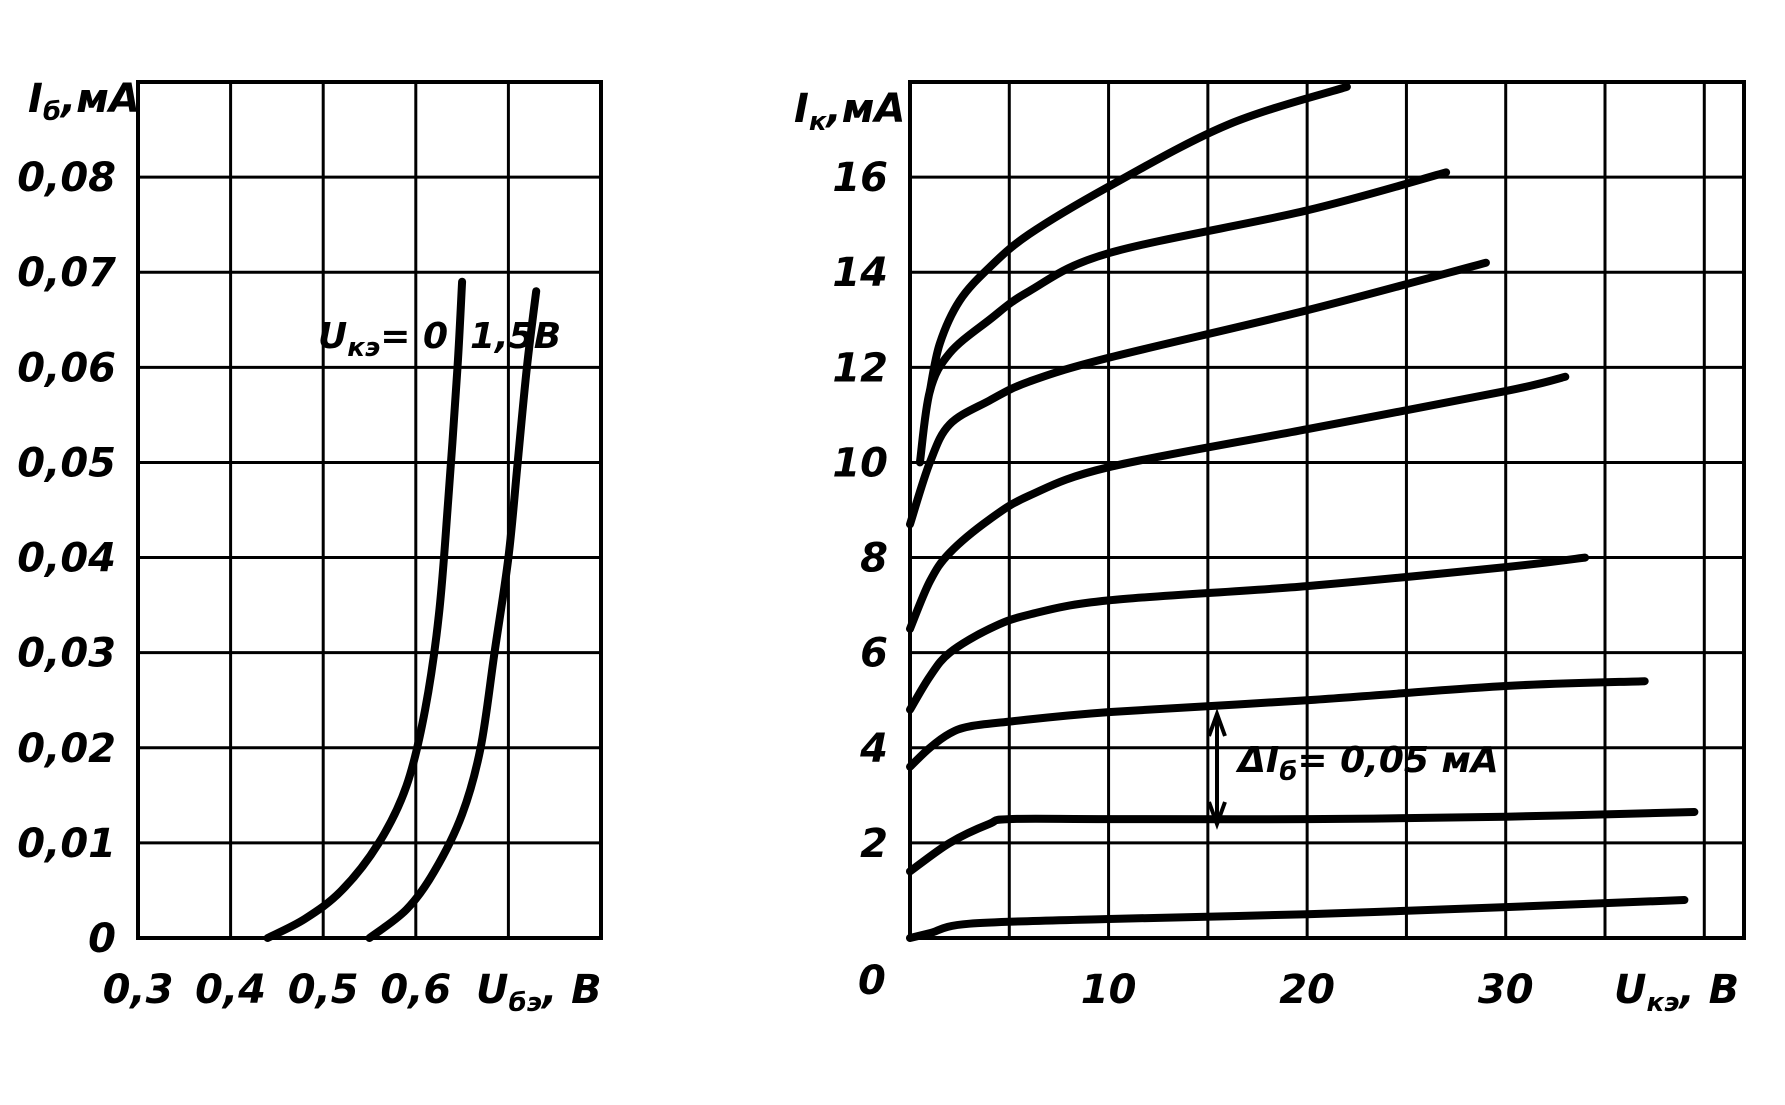 This screenshot has height=1105, width=1785. I want to click on right-ytick-label: 8, so click(874, 559).